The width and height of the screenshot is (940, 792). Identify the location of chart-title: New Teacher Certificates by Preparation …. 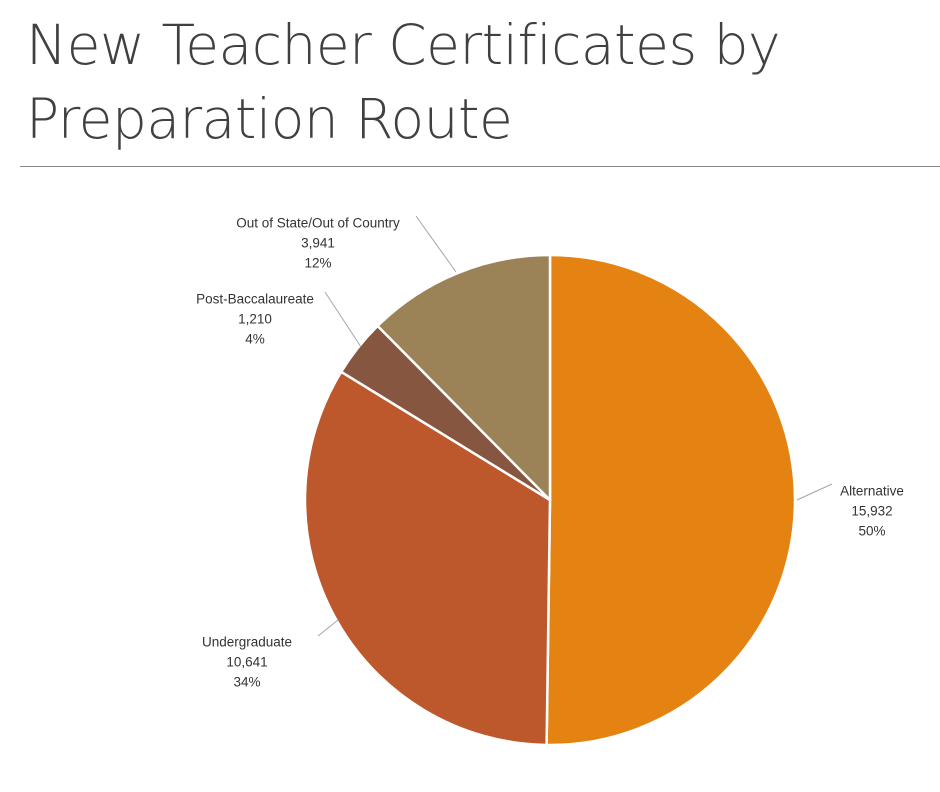
(403, 82).